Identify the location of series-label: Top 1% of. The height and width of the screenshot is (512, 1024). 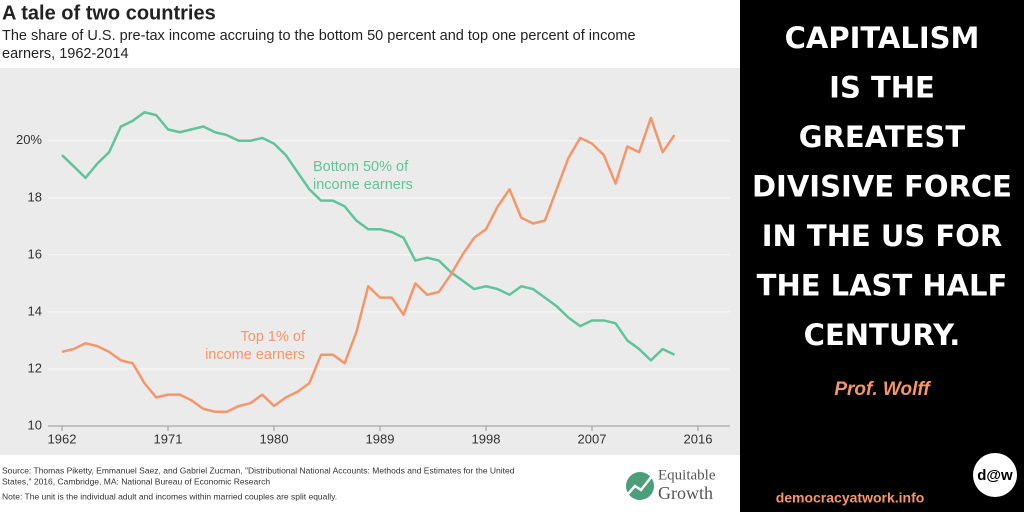
(273, 337).